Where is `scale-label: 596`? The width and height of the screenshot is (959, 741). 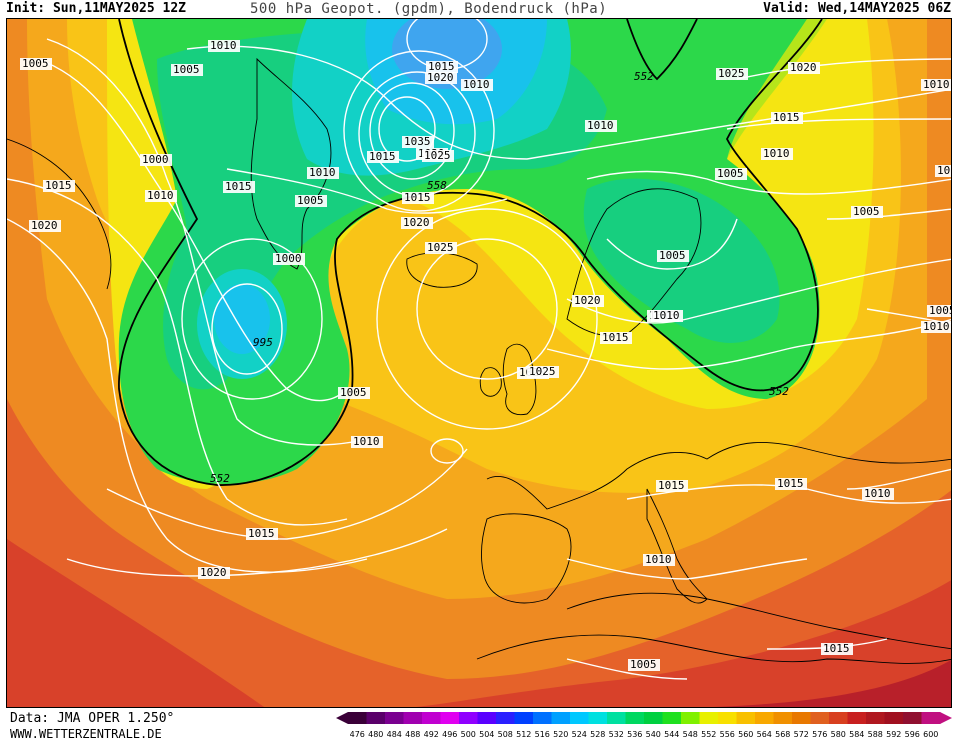
scale-label: 596 is located at coordinates (912, 734).